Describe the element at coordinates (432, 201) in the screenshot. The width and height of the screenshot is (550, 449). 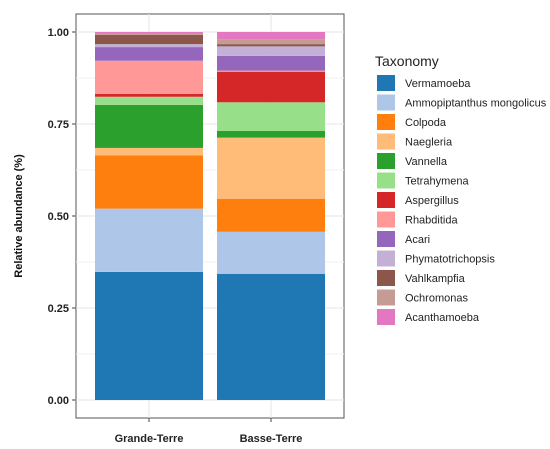
I see `legend-label: Aspergillus` at that location.